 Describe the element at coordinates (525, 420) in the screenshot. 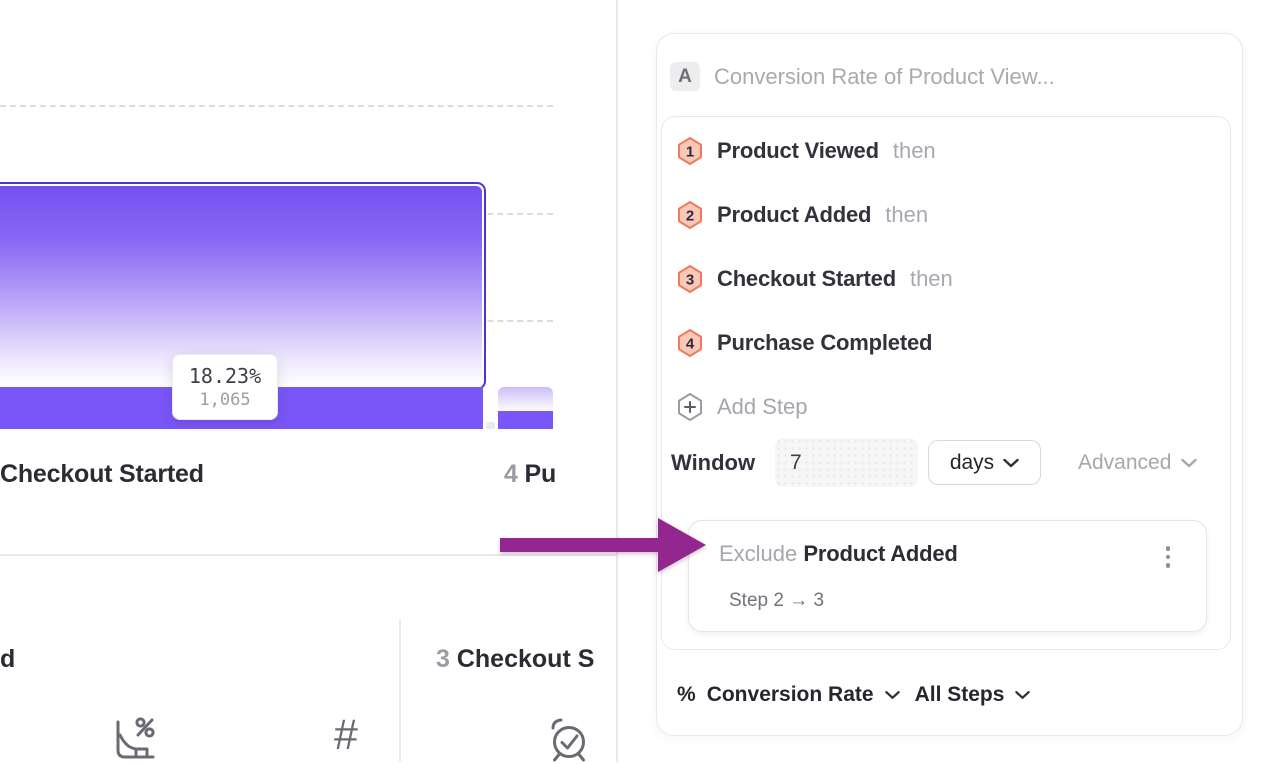

I see `funnel-bar-purchase-converted` at that location.